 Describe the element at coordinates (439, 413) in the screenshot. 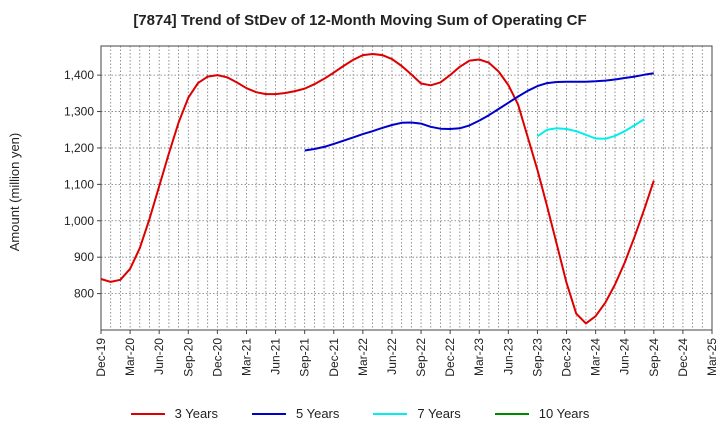

I see `legend-label: 7 Years` at that location.